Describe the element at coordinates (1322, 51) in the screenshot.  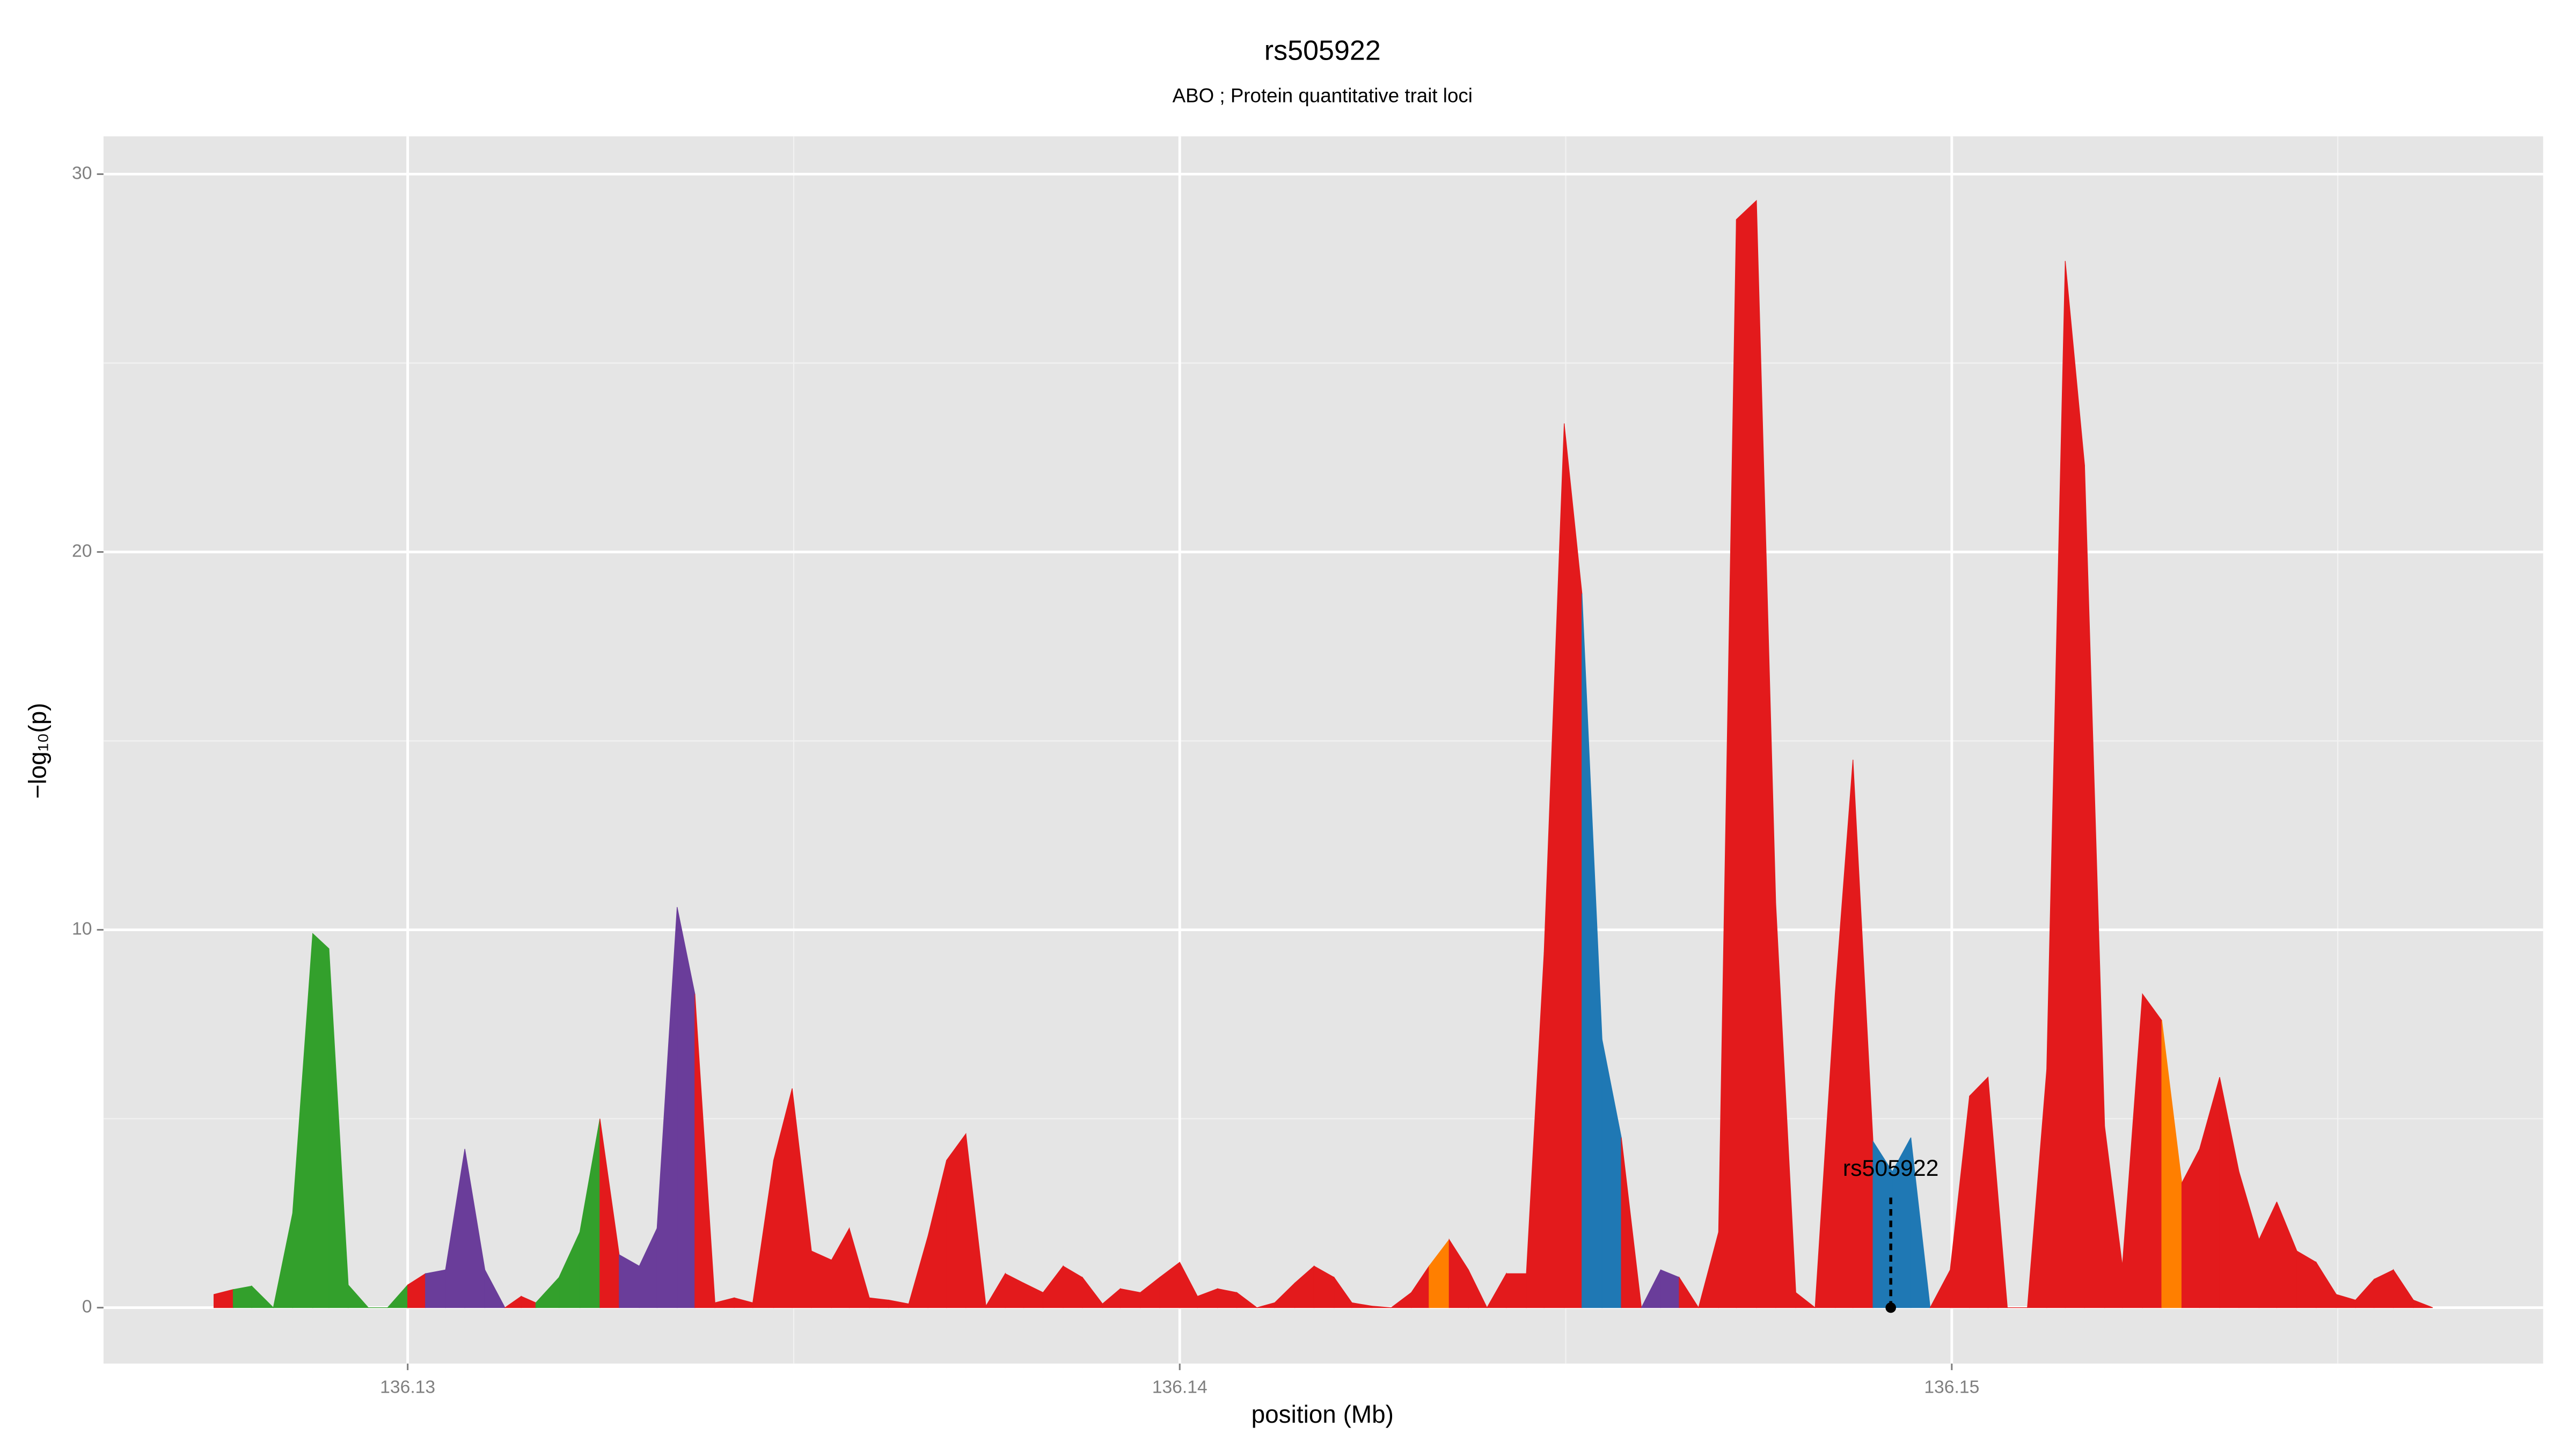
I see `chart-title: rs505922` at that location.